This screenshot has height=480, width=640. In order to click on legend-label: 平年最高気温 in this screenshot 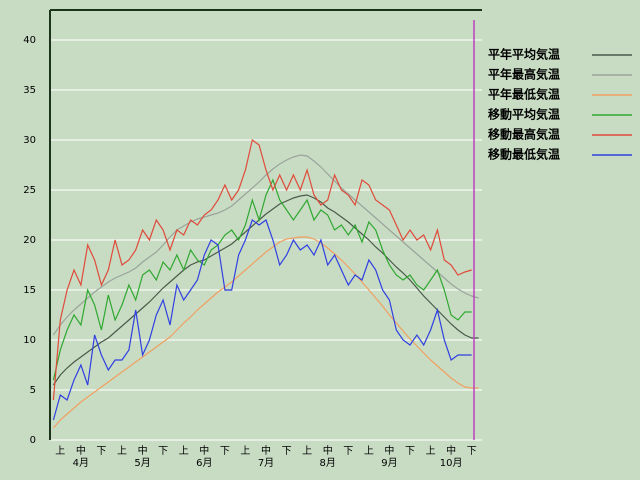, I will do `click(524, 74)`.